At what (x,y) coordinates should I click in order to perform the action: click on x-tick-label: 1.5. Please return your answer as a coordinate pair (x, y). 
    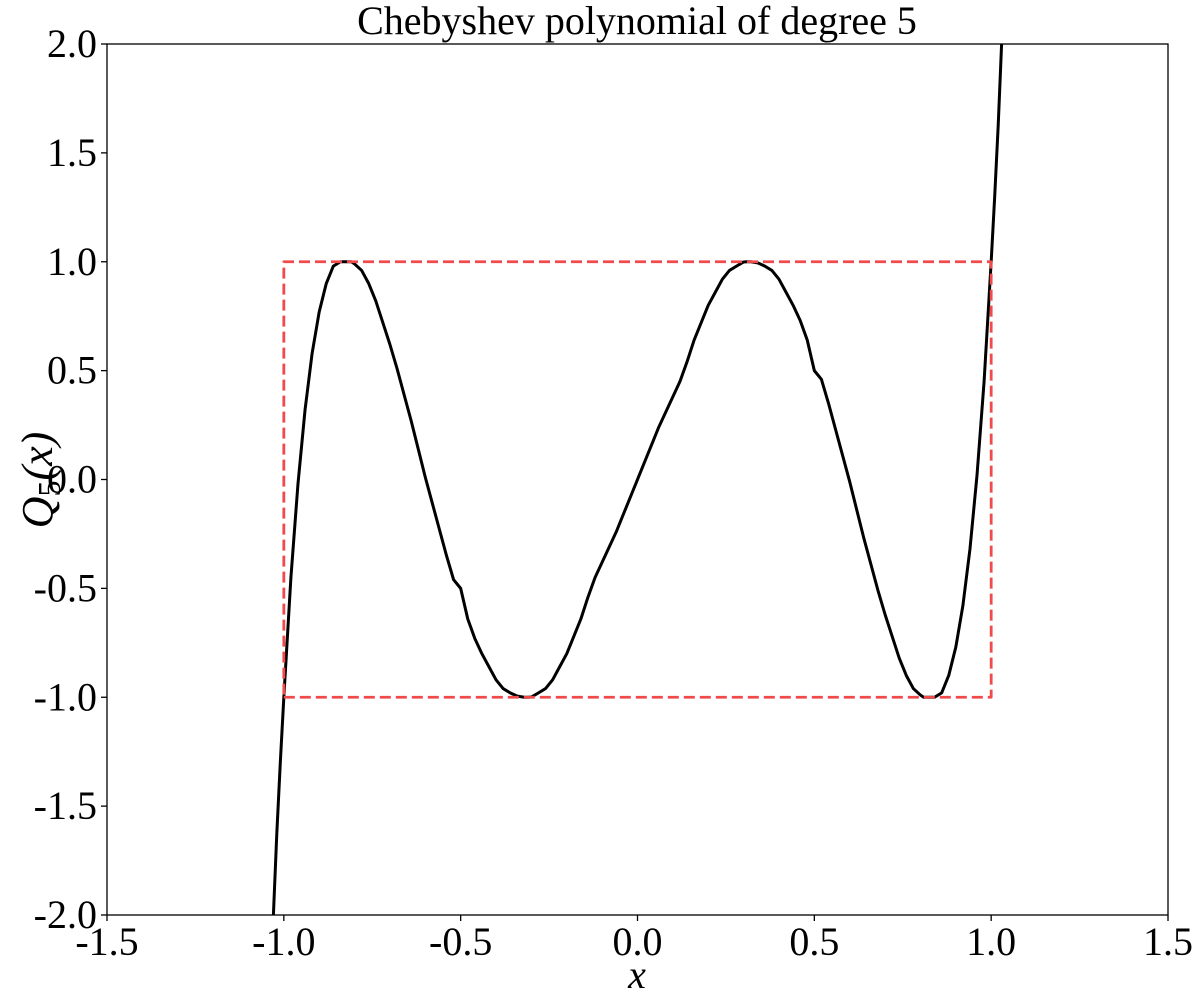
    Looking at the image, I should click on (1168, 941).